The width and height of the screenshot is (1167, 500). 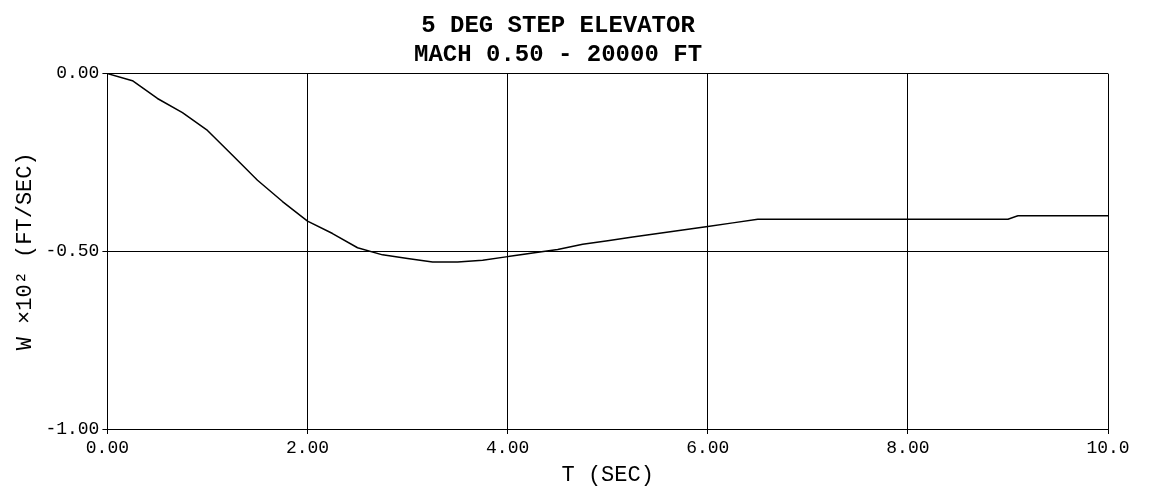 What do you see at coordinates (26, 251) in the screenshot?
I see `y-axis-title: W ×10² (FT/SEC)` at bounding box center [26, 251].